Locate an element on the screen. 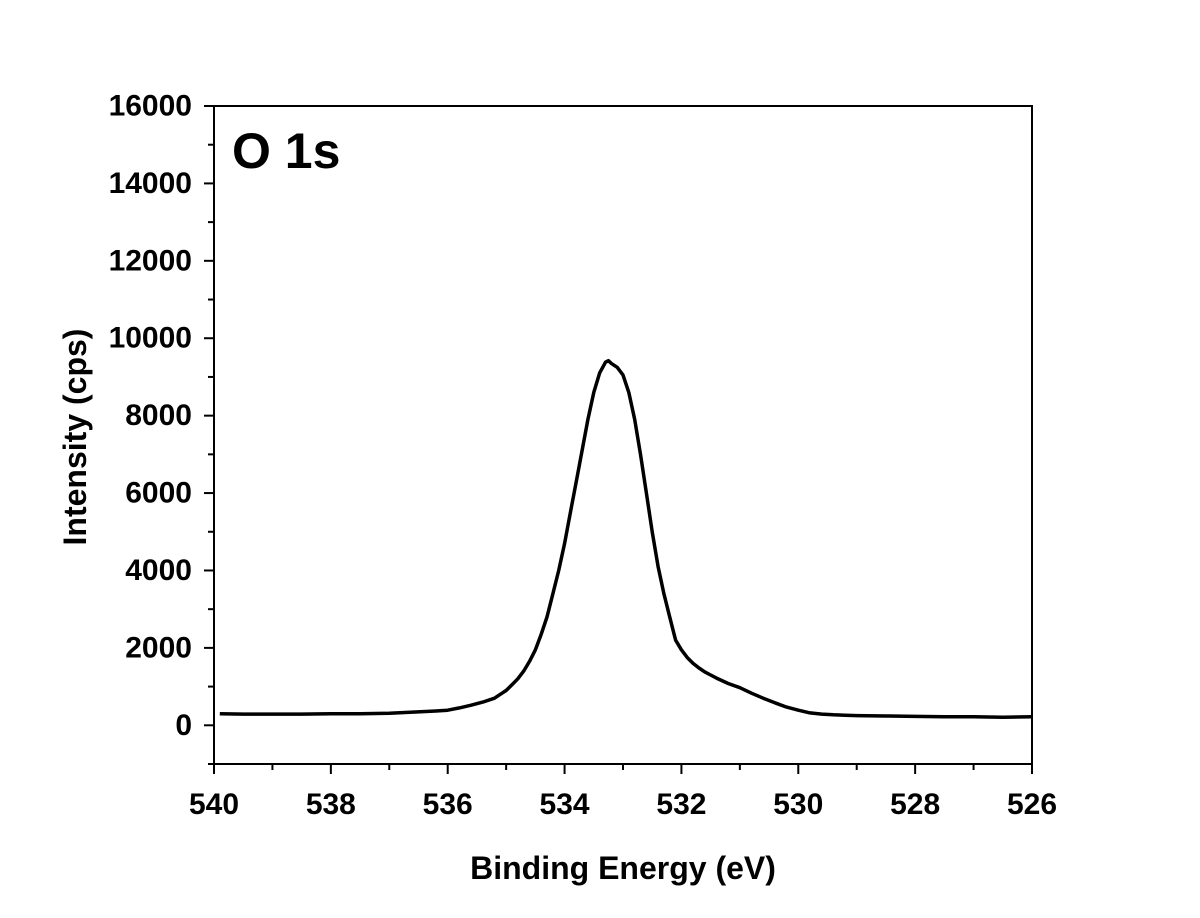 This screenshot has width=1200, height=918. x-axis-title: Binding Energy (eV) is located at coordinates (623, 868).